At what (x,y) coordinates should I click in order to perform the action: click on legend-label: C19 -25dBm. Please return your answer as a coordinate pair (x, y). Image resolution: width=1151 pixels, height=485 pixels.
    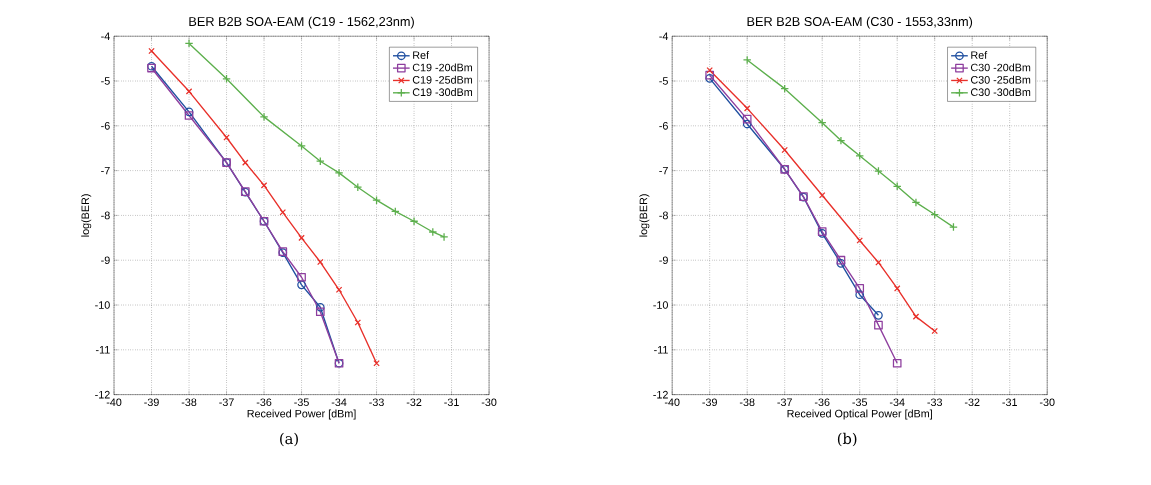
    Looking at the image, I should click on (442, 79).